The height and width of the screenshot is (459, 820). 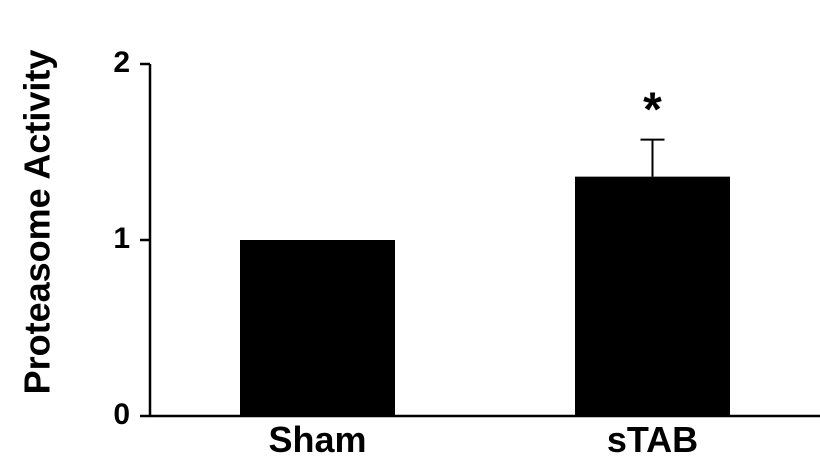 I want to click on bar-sham, so click(x=317, y=328).